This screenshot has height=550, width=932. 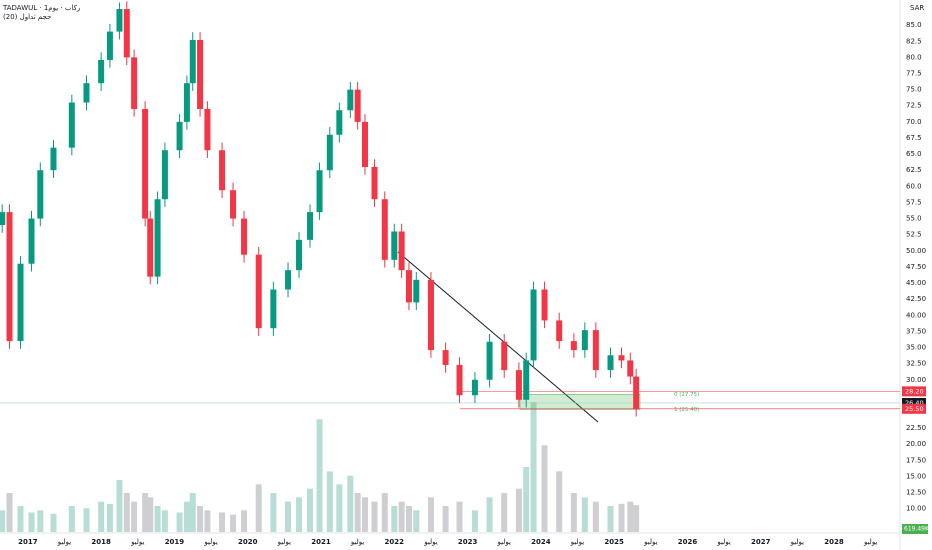 What do you see at coordinates (580, 402) in the screenshot?
I see `fib-zone` at bounding box center [580, 402].